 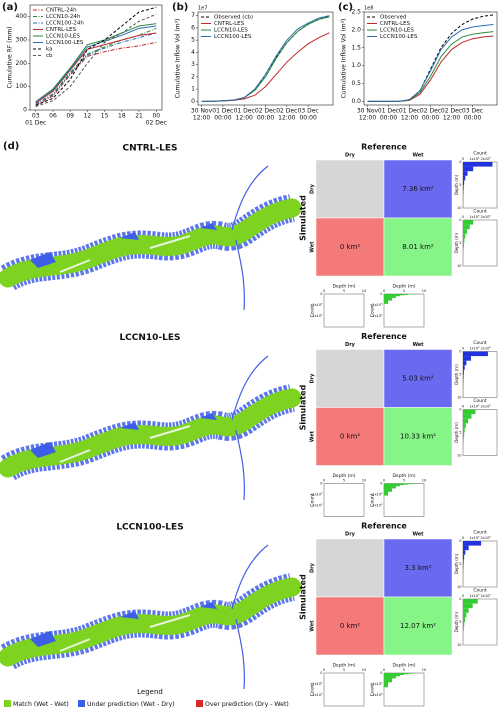 I want to click on y-tick-label: 7, so click(x=193, y=15).